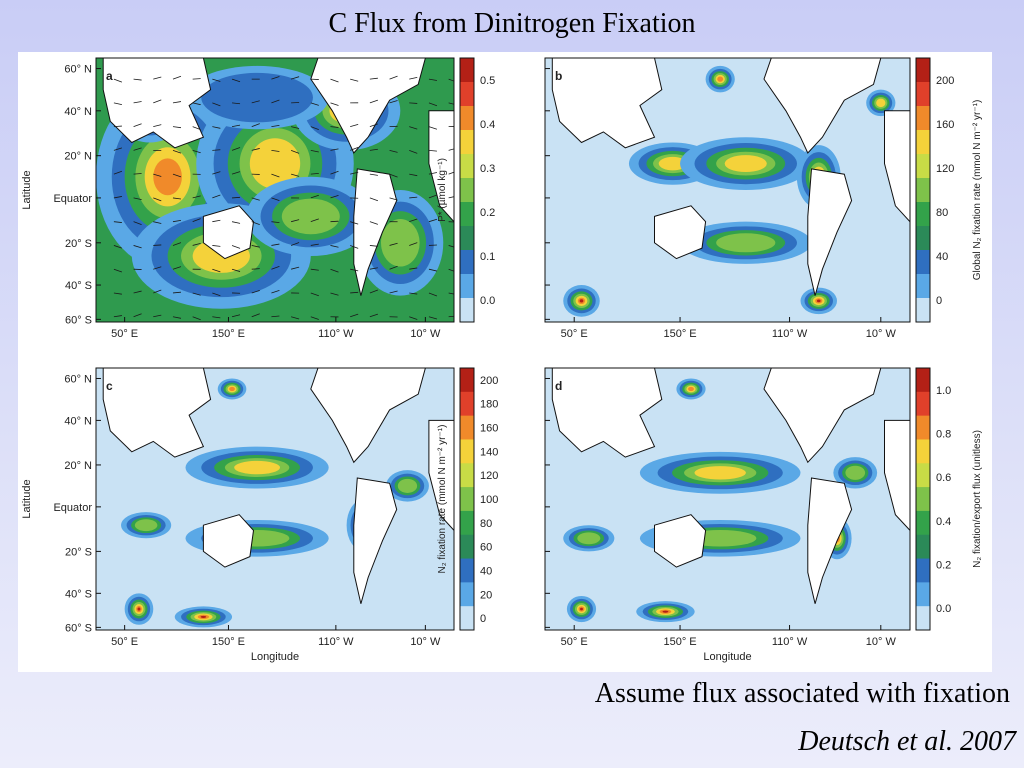 This screenshot has width=1024, height=768. I want to click on lat-tick-label: 20° N, so click(78, 466).